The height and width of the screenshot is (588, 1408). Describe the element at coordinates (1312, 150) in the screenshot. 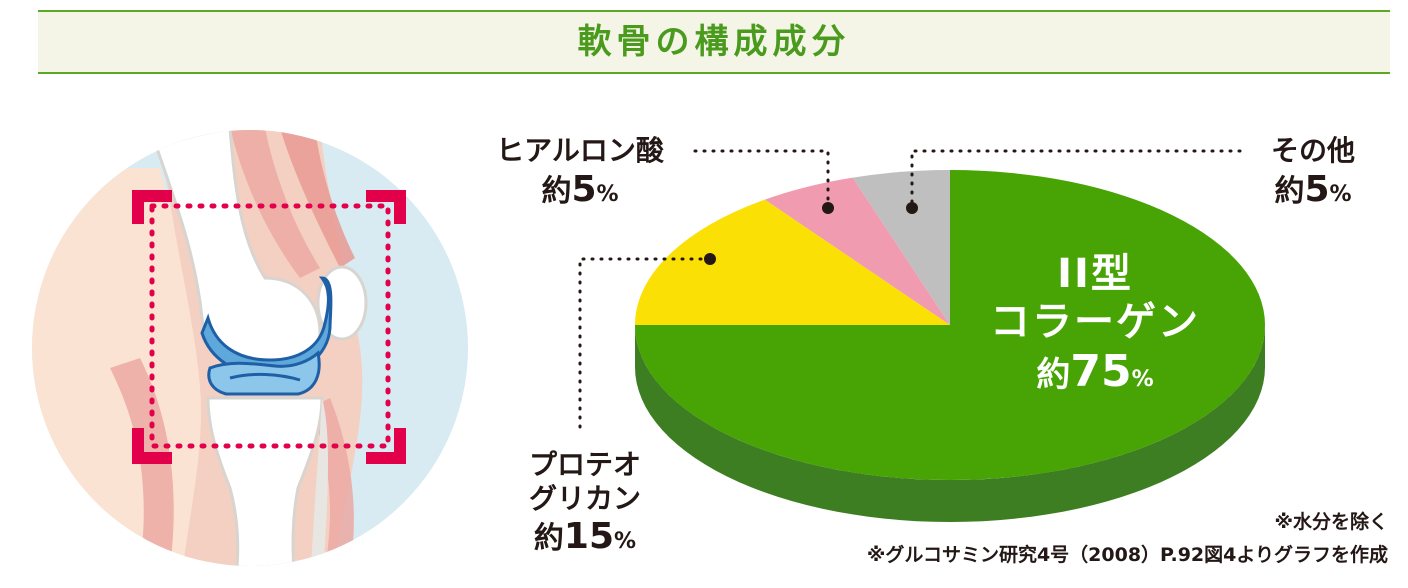

I see `label-other-line1: その他` at that location.